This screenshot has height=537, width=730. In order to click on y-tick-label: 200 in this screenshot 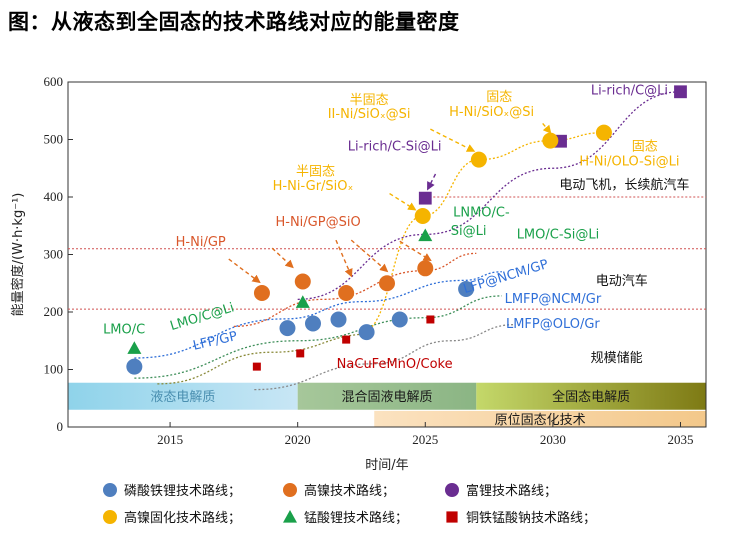, I will do `click(54, 311)`.